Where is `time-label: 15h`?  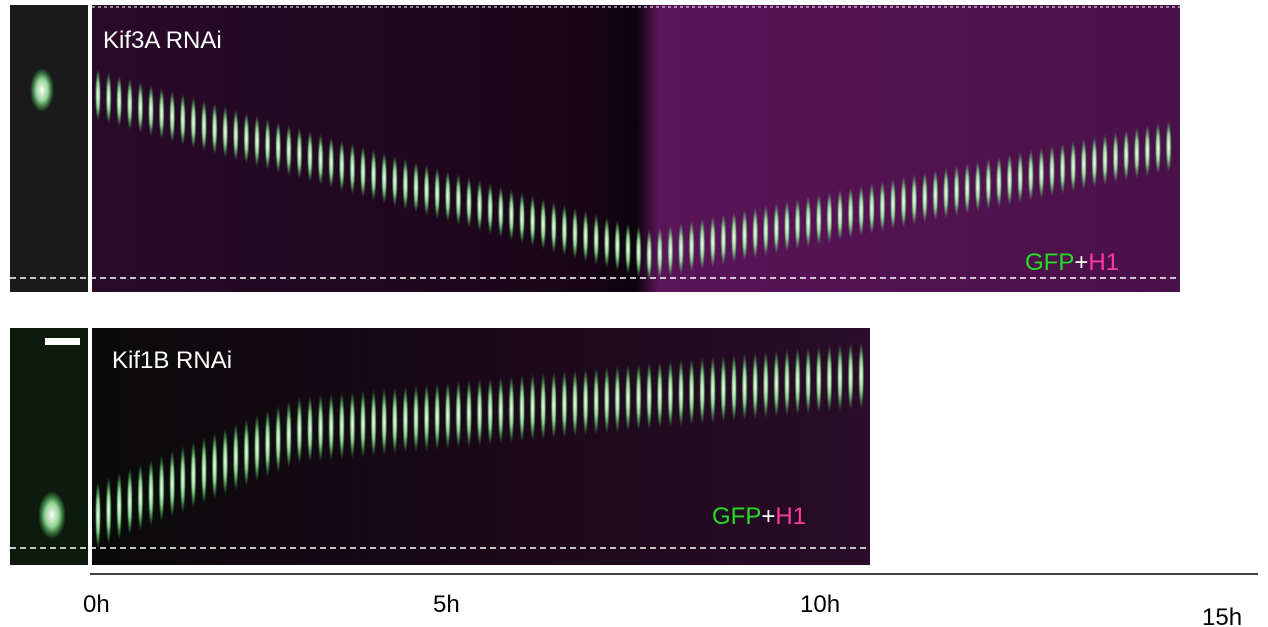
time-label: 15h is located at coordinates (1222, 615).